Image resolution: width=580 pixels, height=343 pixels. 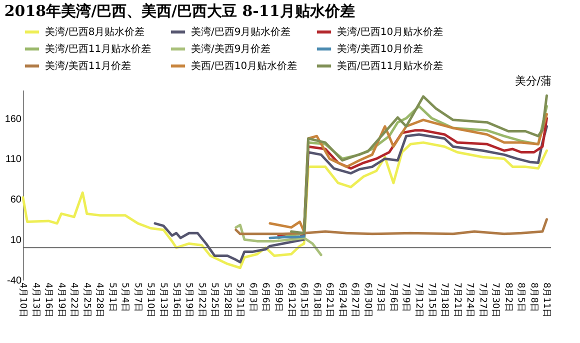 I want to click on x-tick-label: 5月28日, so click(x=227, y=300).